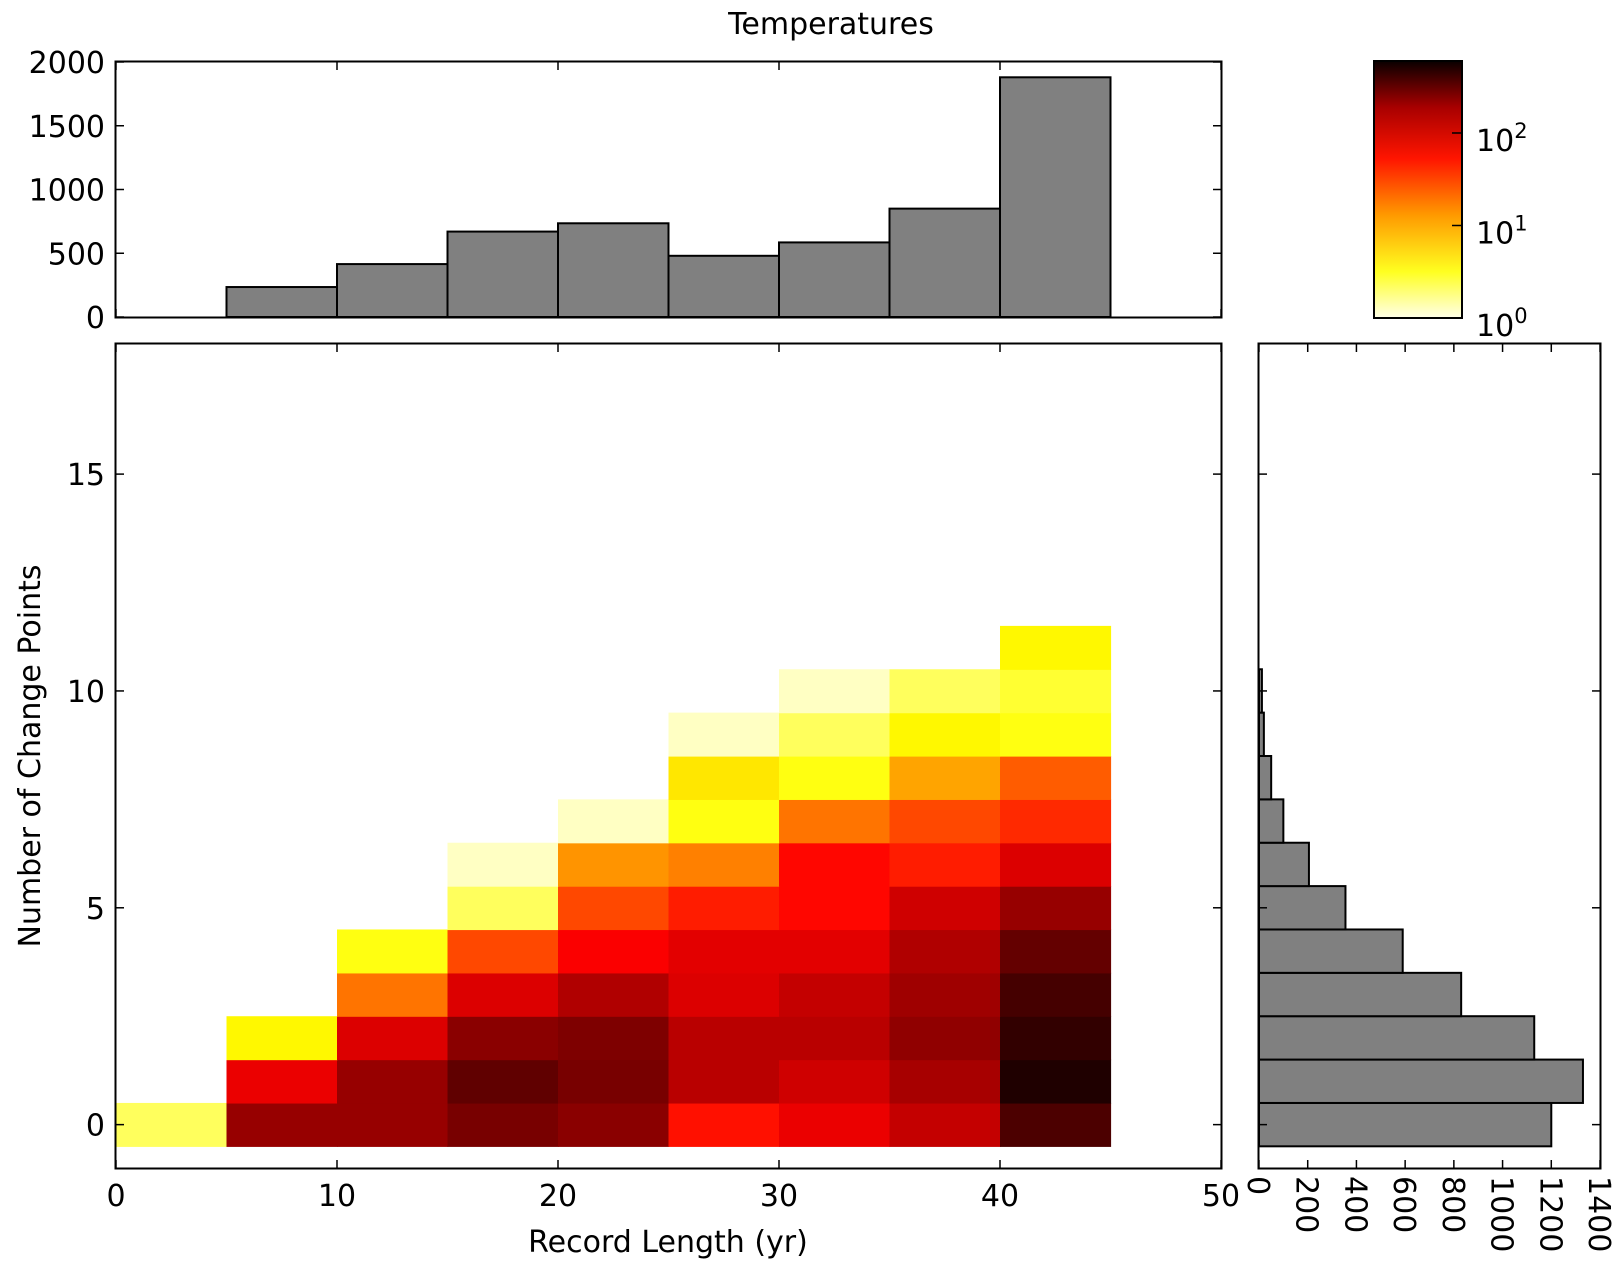 The height and width of the screenshot is (1264, 1622). What do you see at coordinates (86, 475) in the screenshot?
I see `y-tick-label: 15` at bounding box center [86, 475].